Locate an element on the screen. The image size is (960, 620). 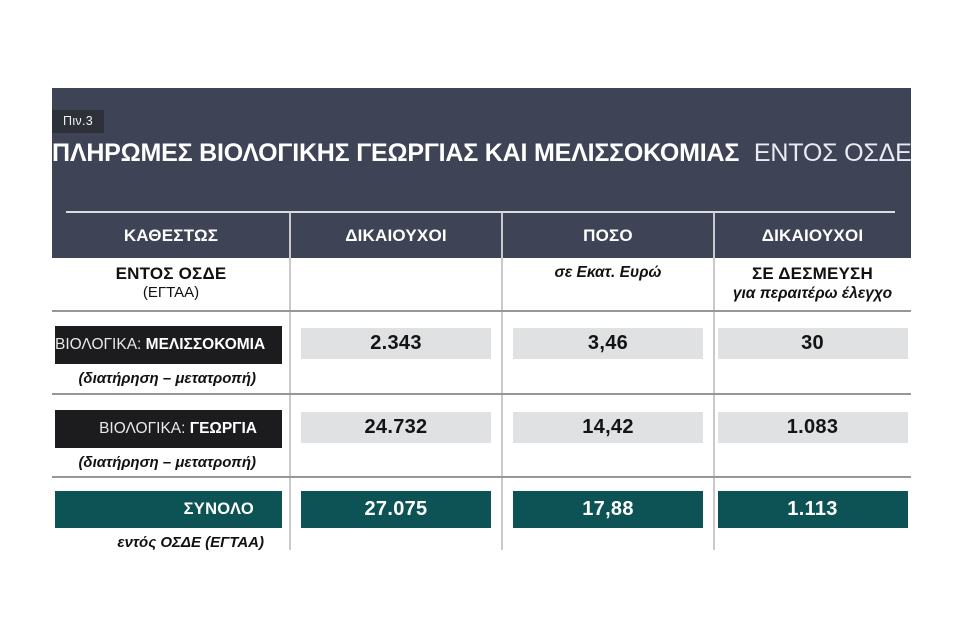
subheader-amount-unit: σε Εκατ. Ευρώ is located at coordinates (608, 284).